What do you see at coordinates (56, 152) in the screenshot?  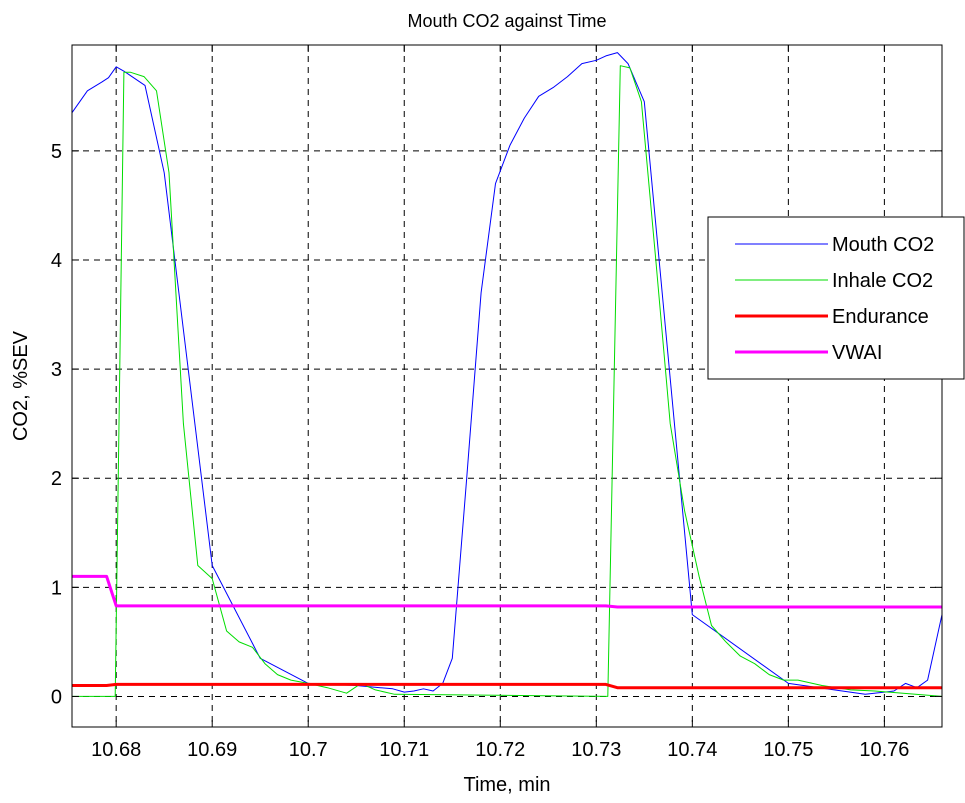 I see `y-tick-label: 5` at bounding box center [56, 152].